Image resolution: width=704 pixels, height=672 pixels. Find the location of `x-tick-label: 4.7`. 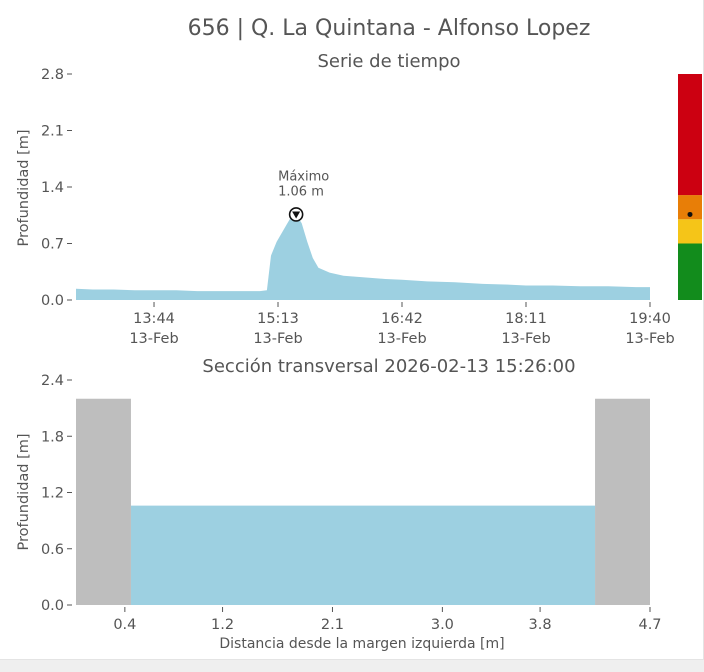

x-tick-label: 4.7 is located at coordinates (649, 625).